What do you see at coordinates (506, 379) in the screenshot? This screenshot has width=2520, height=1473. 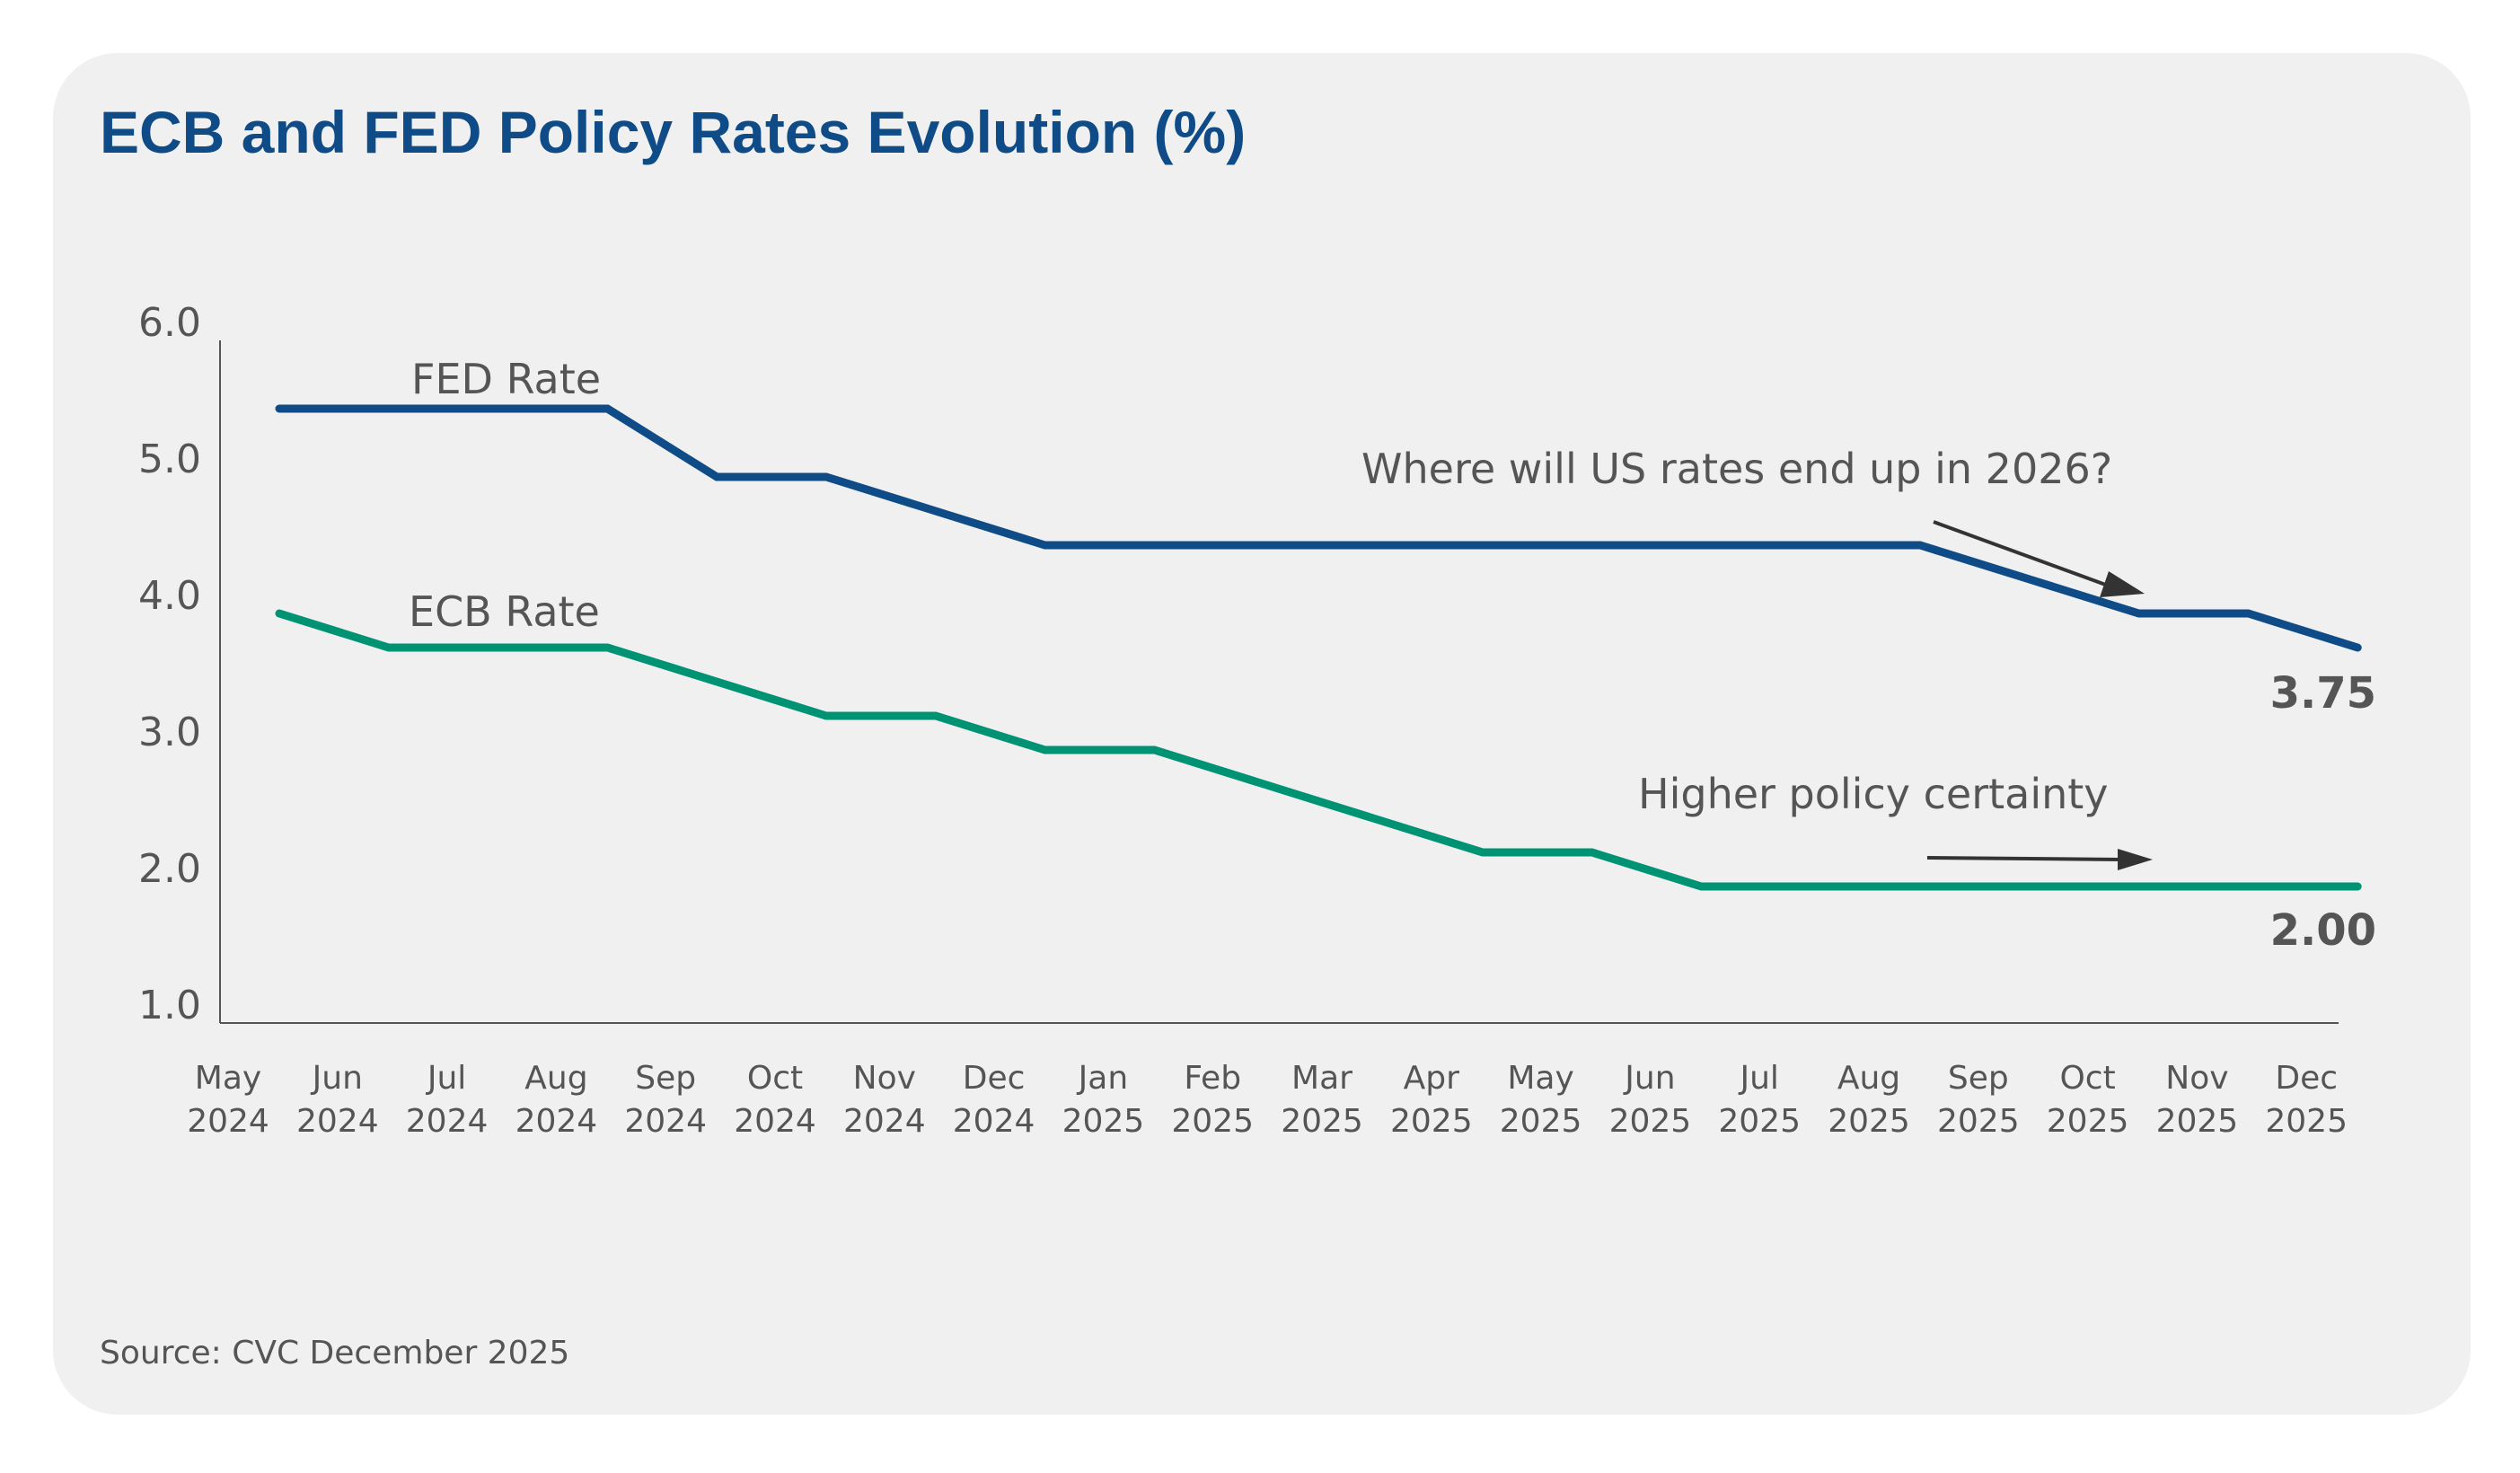 I see `fed-series-label: FED Rate` at bounding box center [506, 379].